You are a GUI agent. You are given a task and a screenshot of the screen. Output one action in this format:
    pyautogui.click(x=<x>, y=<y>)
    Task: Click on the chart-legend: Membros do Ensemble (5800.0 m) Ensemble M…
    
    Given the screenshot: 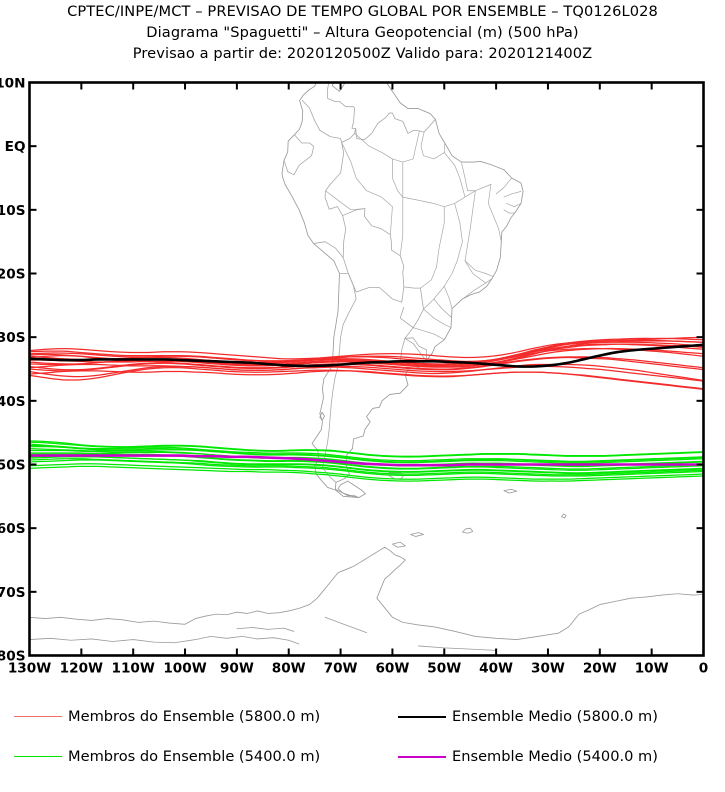 What is the action you would take?
    pyautogui.click(x=362, y=740)
    